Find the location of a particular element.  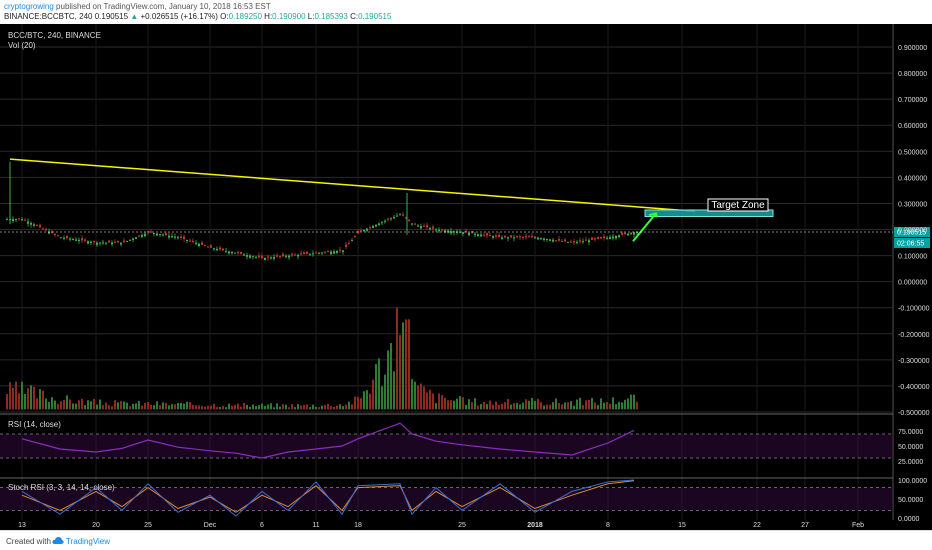

target-arrow is located at coordinates (645, 227).